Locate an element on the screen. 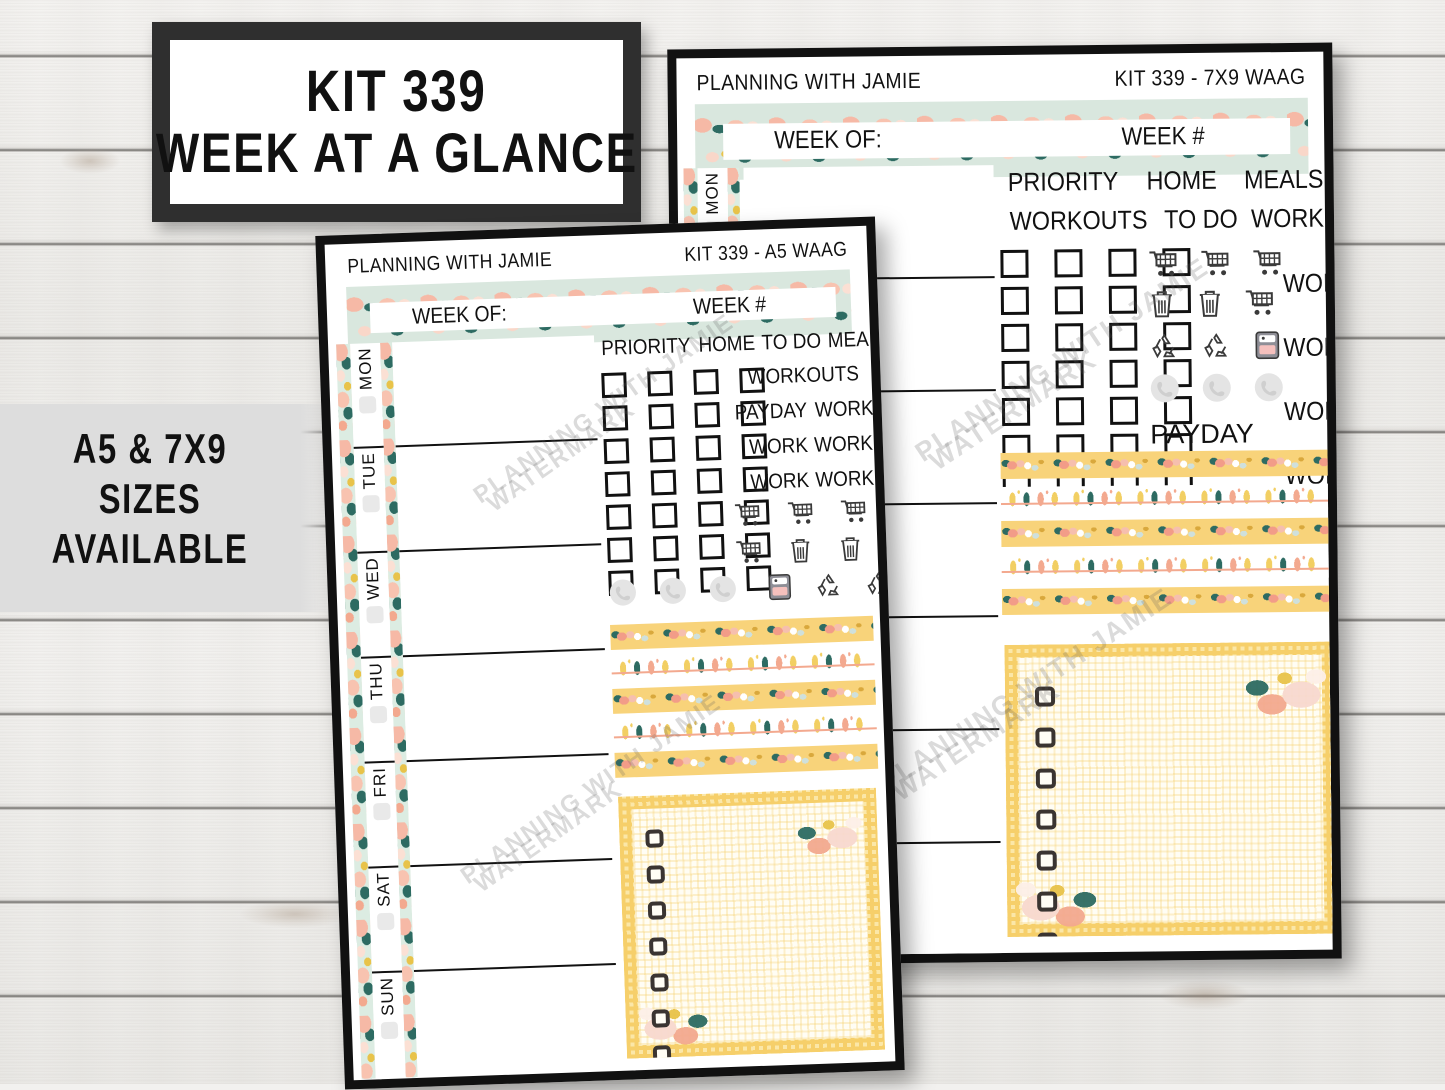 Image resolution: width=1445 pixels, height=1090 pixels. side-labels-a5: WORKOUTS PAYDAY WORK WORK WORK WORK WORK is located at coordinates (802, 429).